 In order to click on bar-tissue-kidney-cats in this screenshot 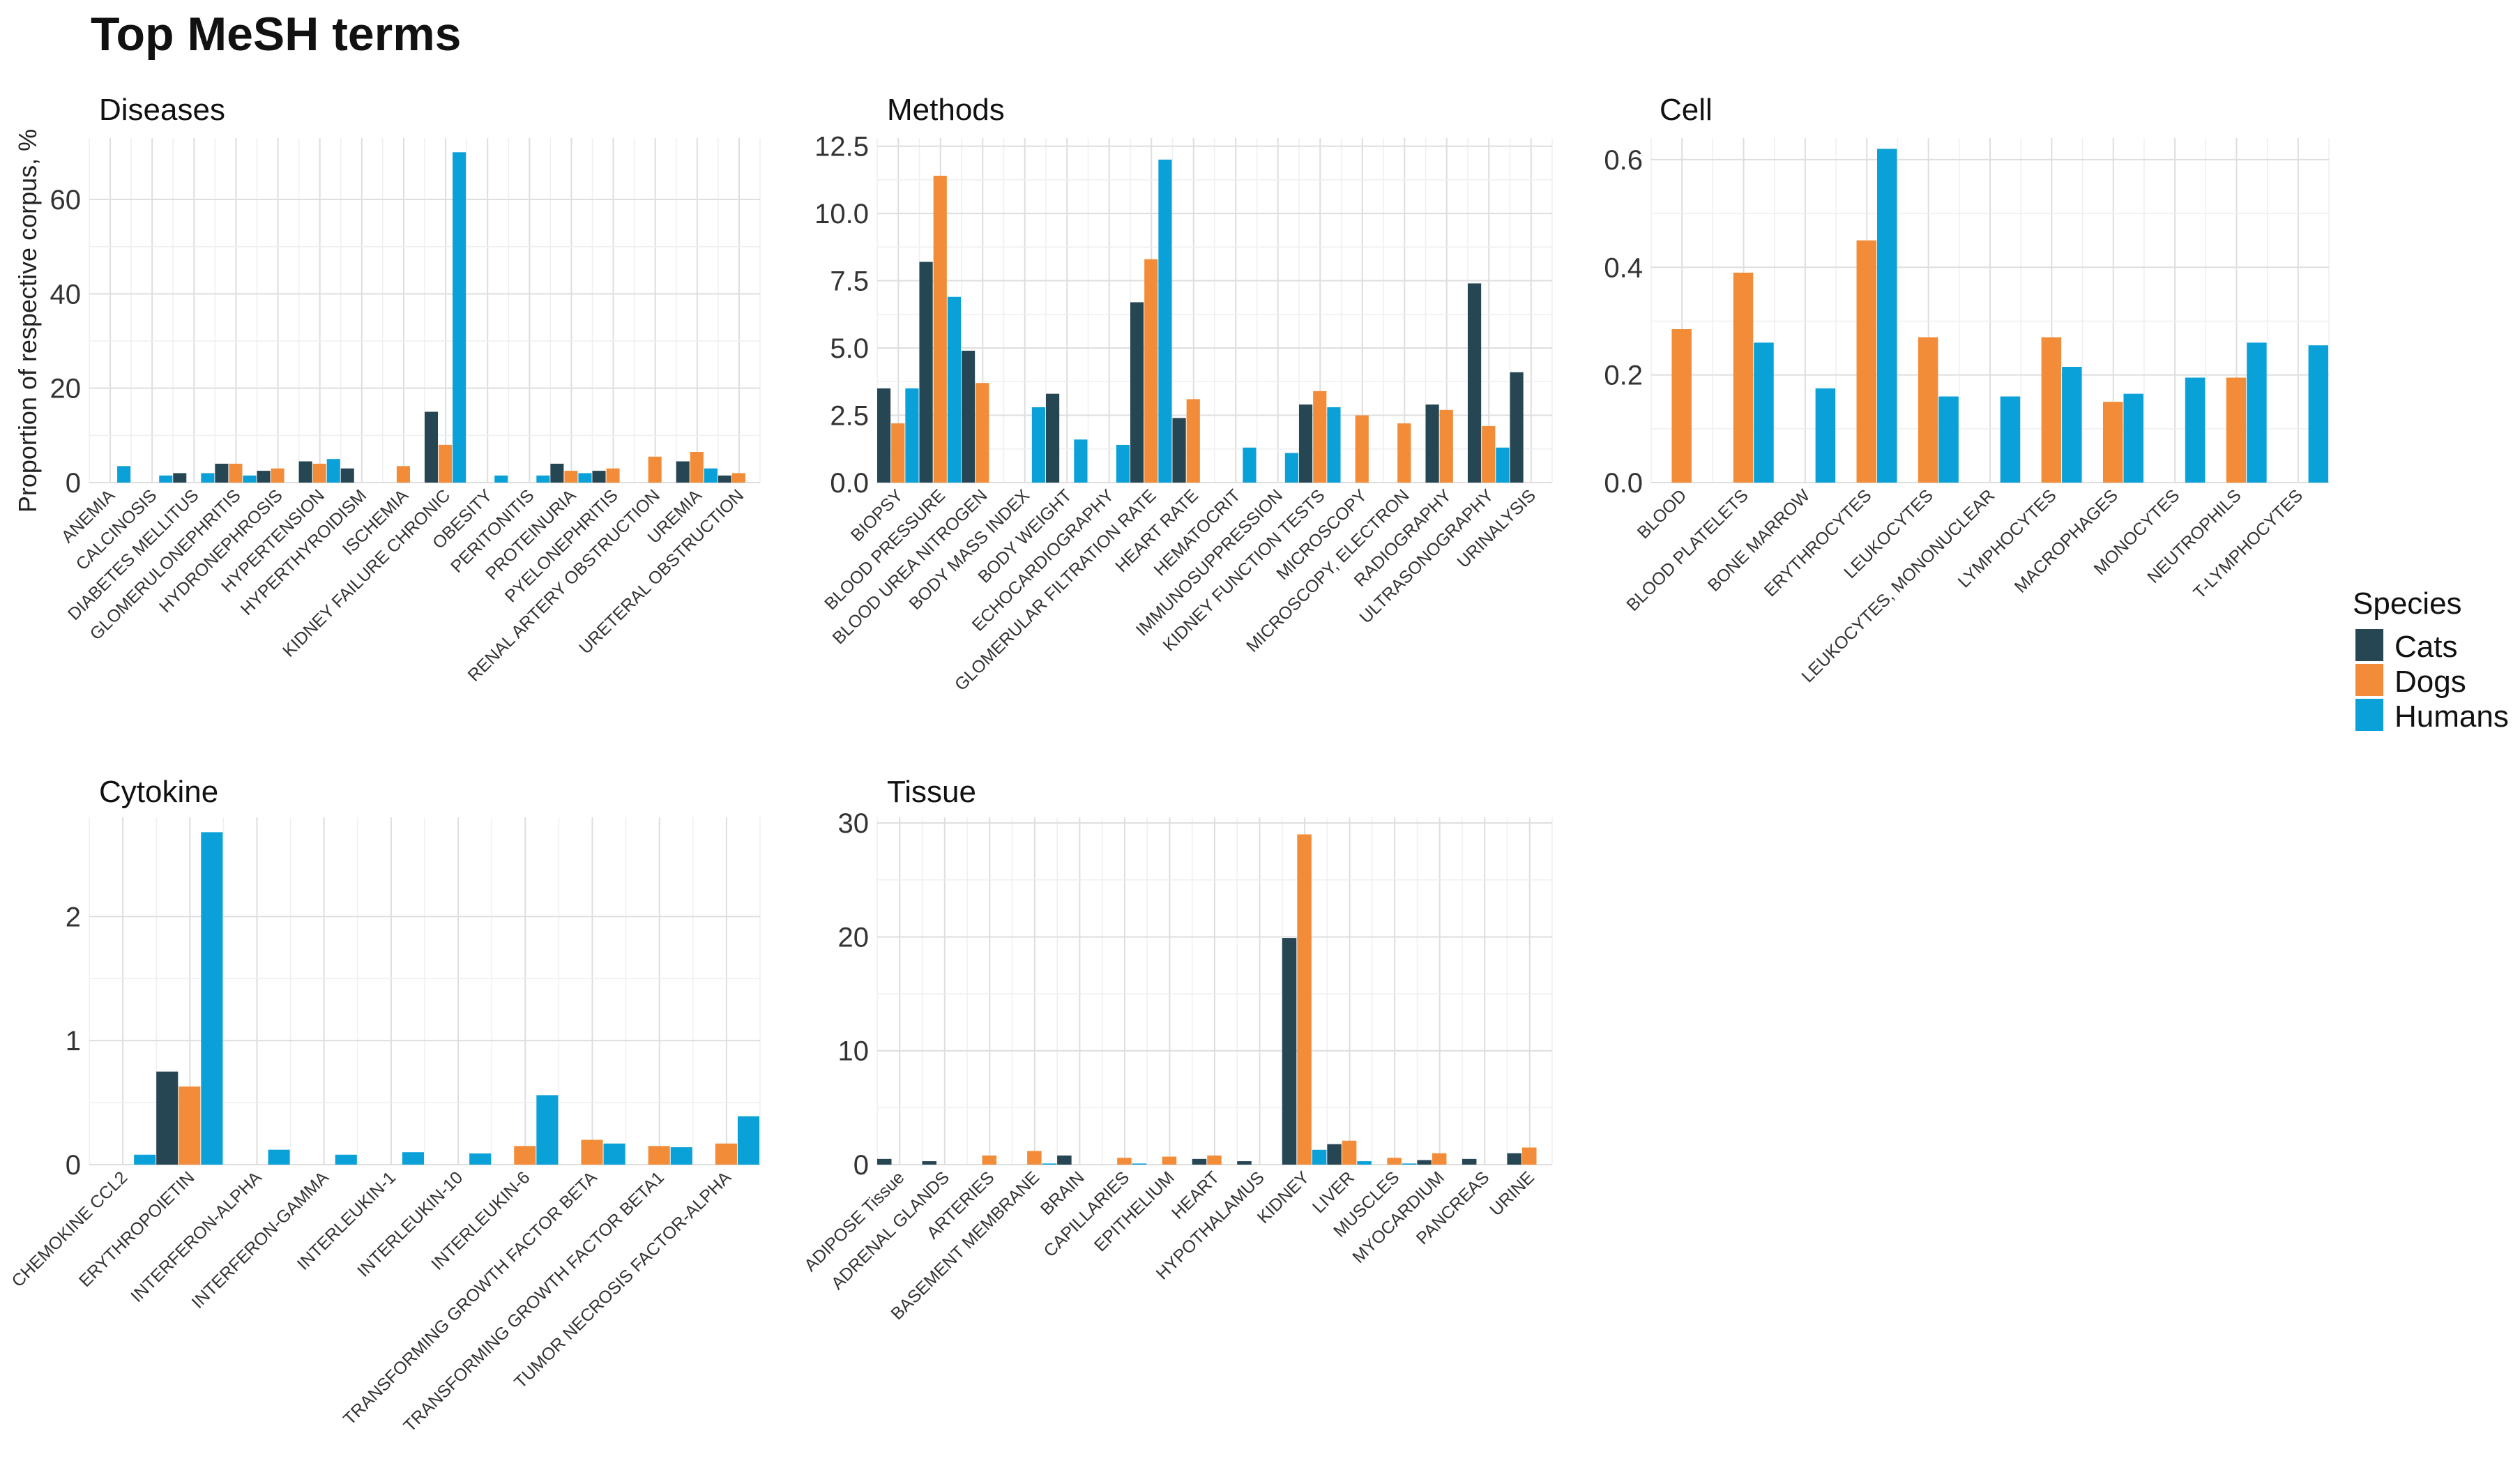, I will do `click(1290, 1051)`.